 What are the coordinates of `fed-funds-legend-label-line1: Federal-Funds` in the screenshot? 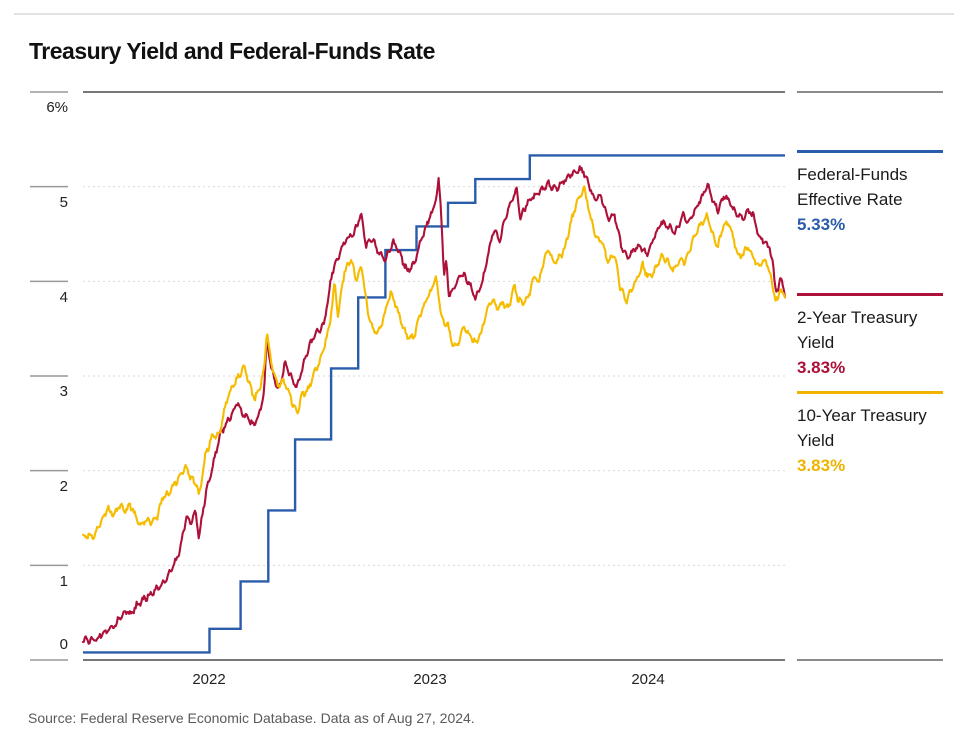 It's located at (852, 174).